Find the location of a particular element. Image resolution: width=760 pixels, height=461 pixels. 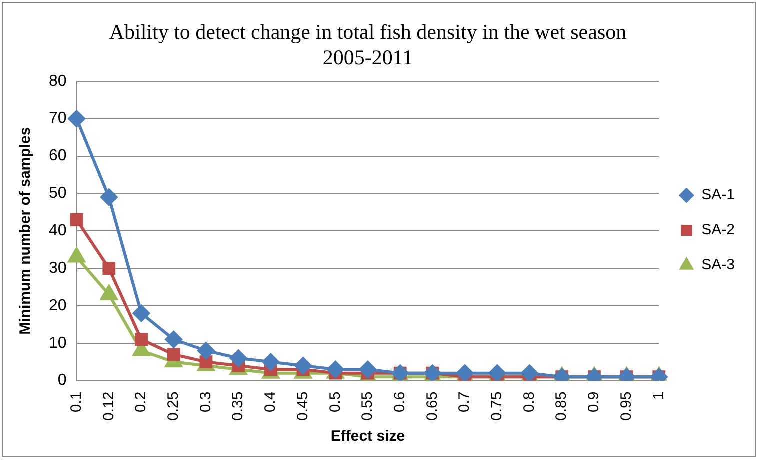

x-tick-label: 0.25 is located at coordinates (173, 407).